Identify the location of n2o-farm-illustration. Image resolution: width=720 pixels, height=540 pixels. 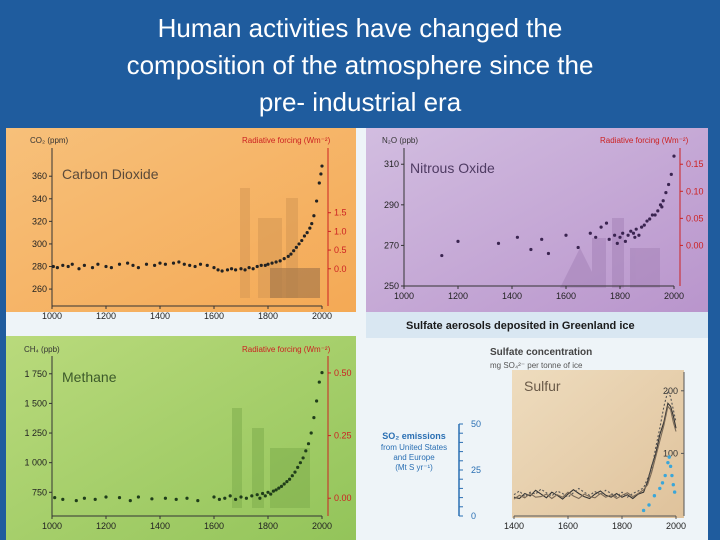
(610, 253).